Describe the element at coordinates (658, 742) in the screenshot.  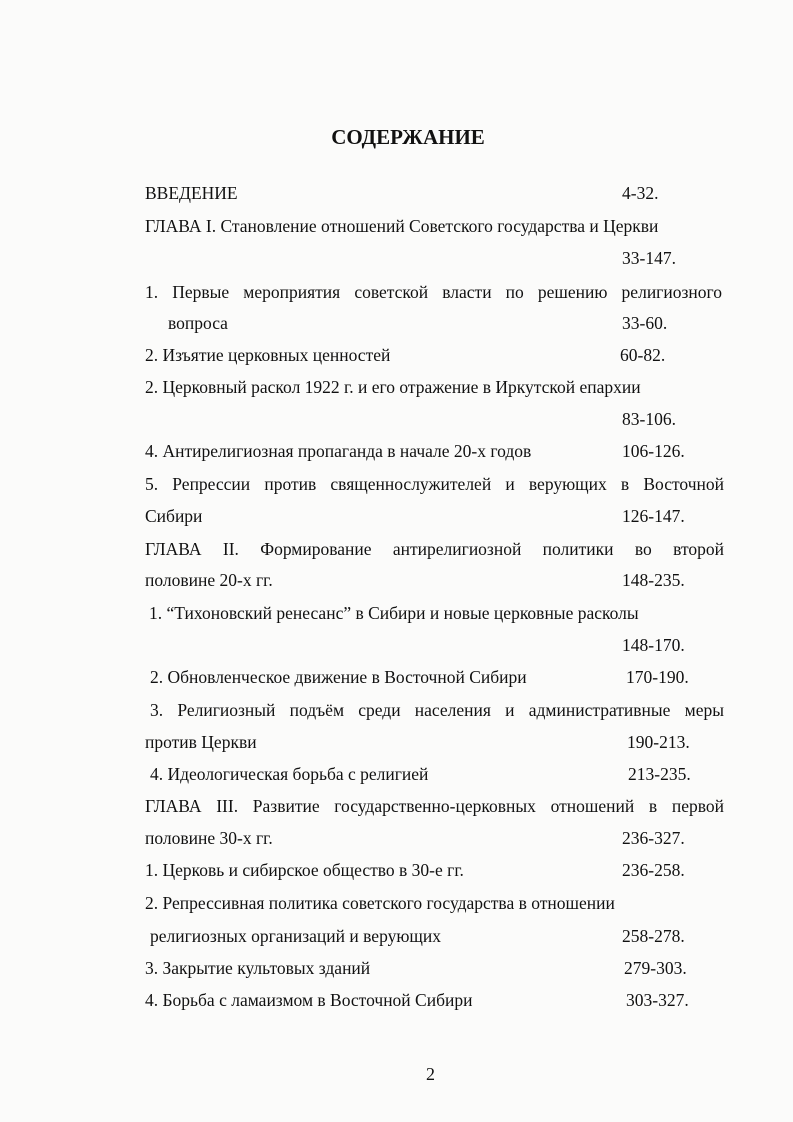
I see `entry-pages: 190-213.` at that location.